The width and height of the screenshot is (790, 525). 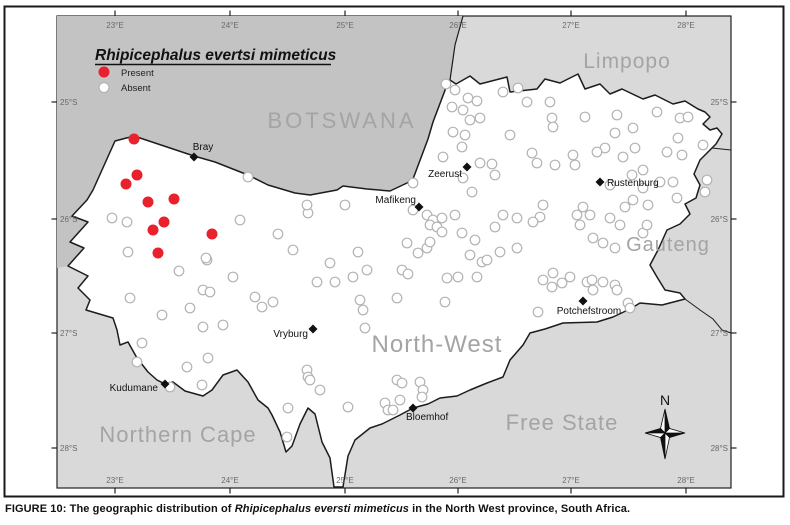 What do you see at coordinates (104, 72) in the screenshot?
I see `present-legend-icon` at bounding box center [104, 72].